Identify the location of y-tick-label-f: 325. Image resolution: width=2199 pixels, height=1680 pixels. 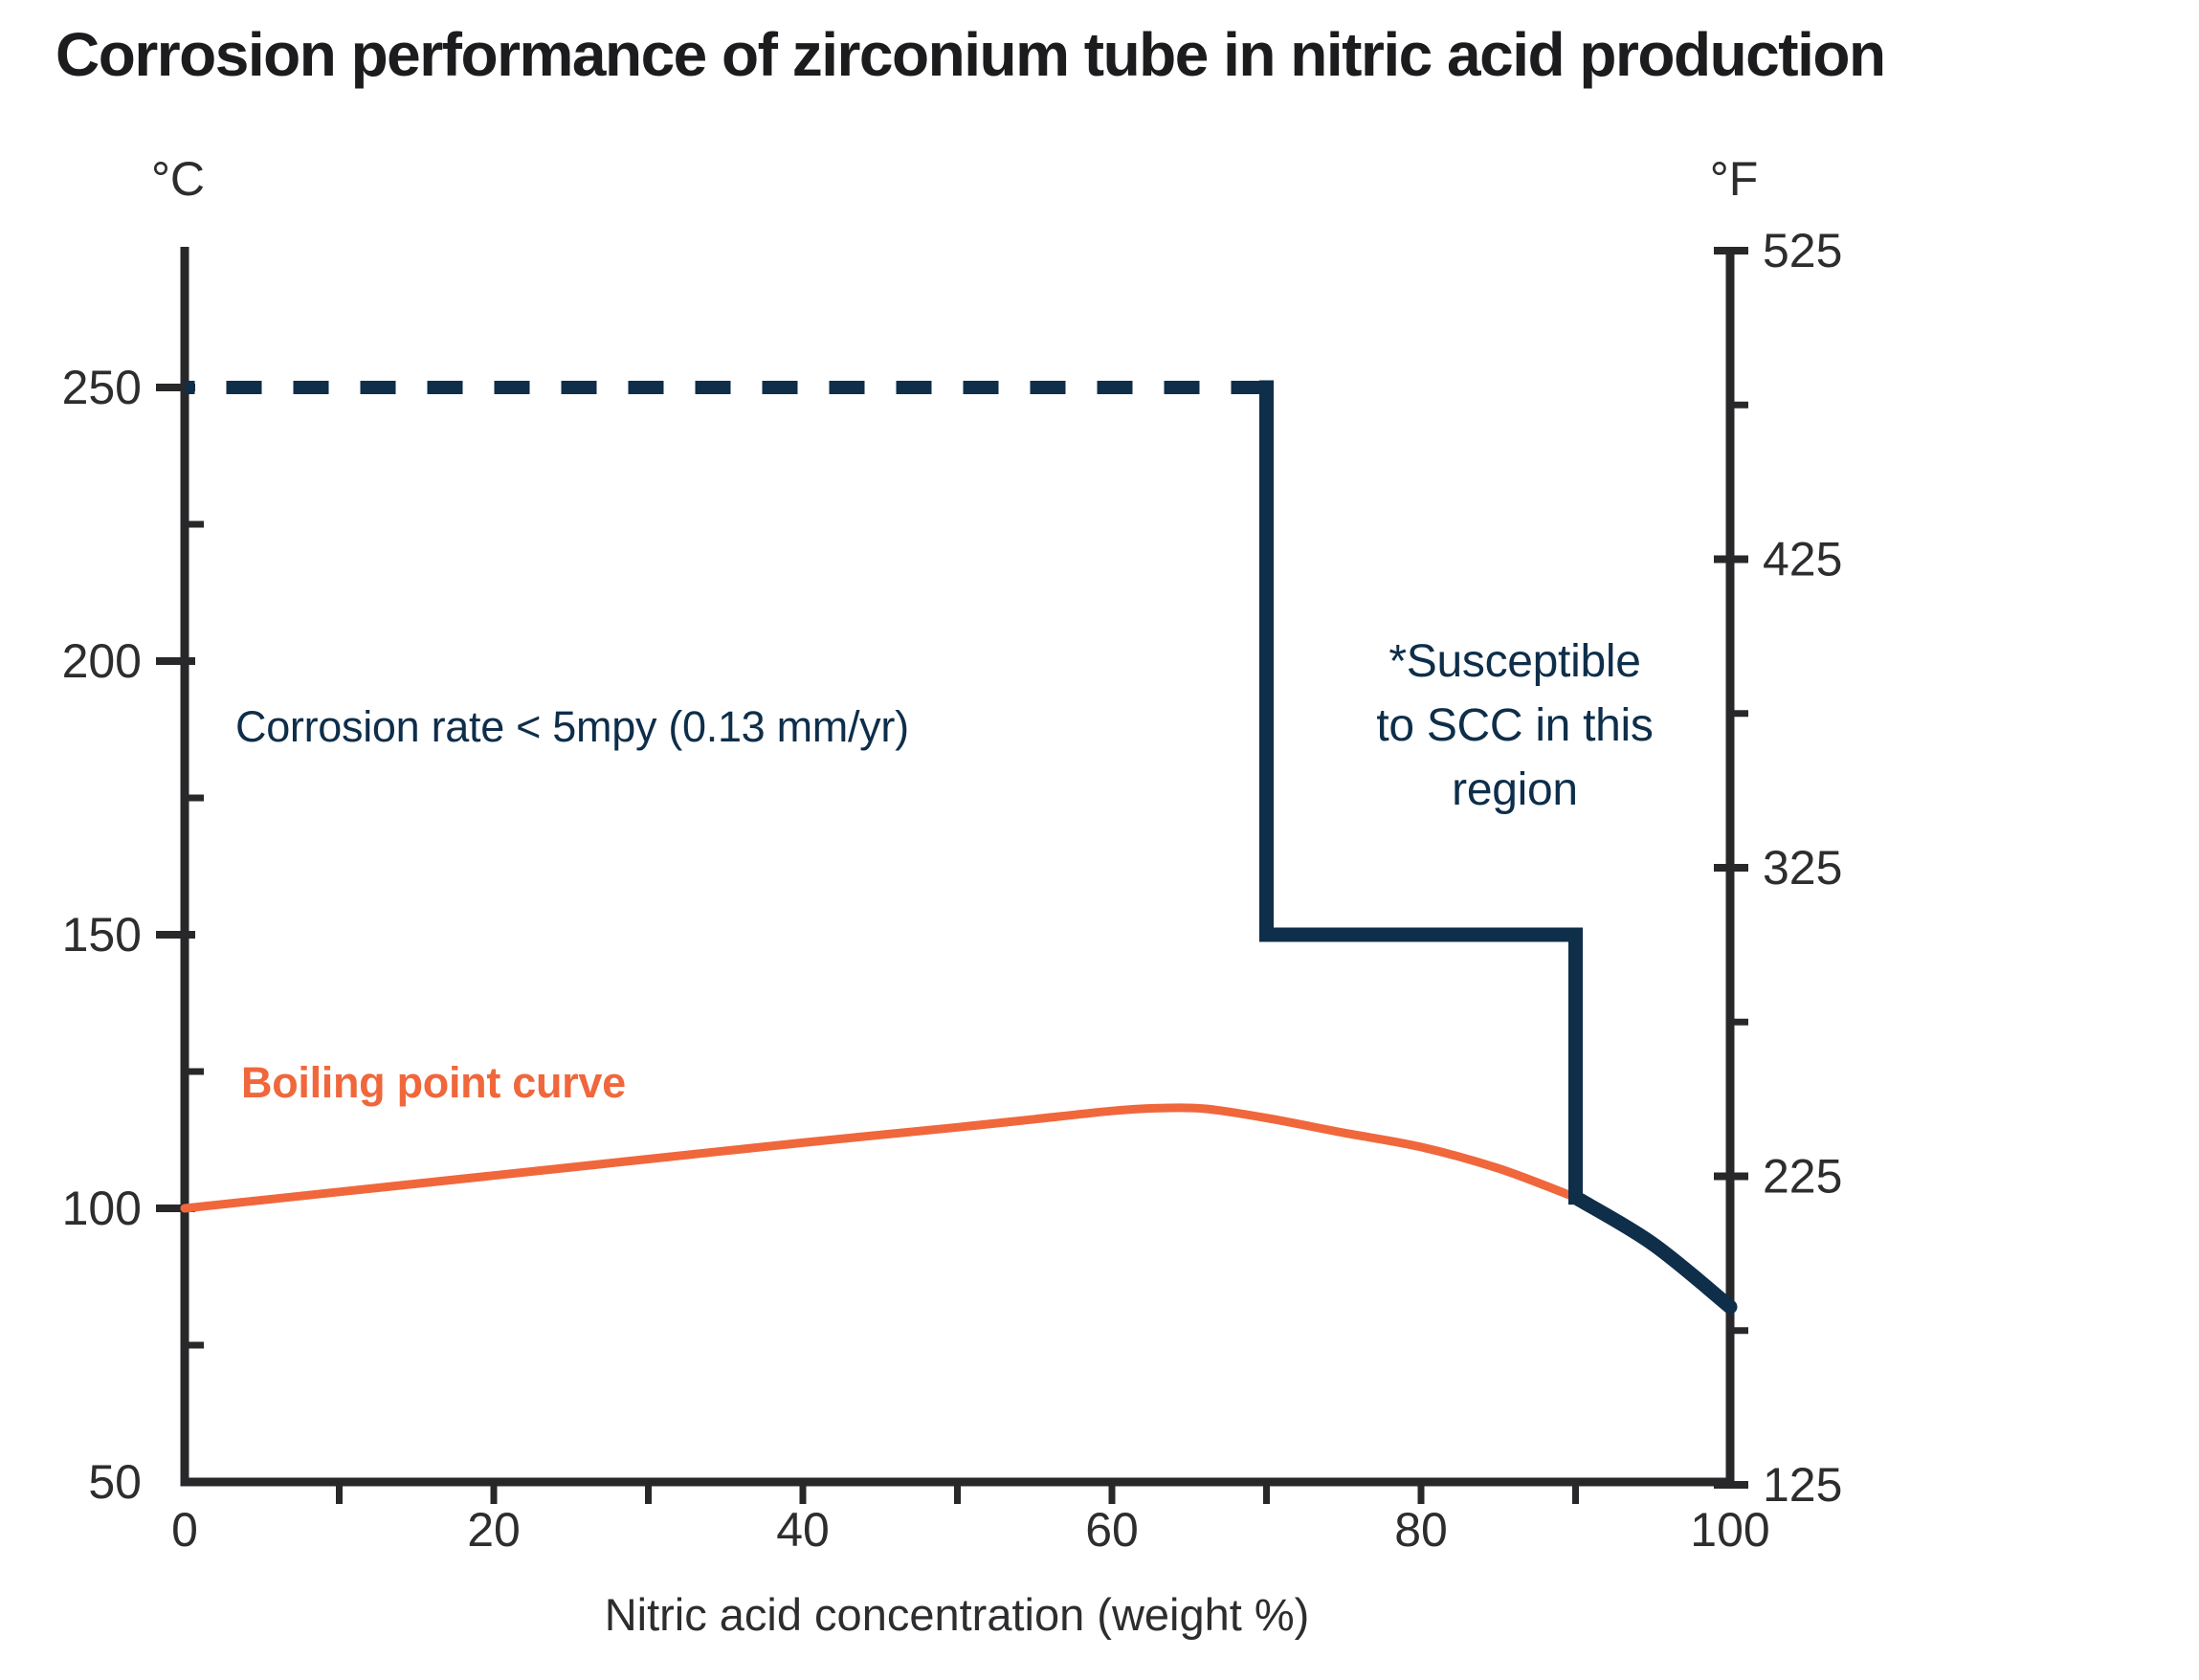
(1803, 868).